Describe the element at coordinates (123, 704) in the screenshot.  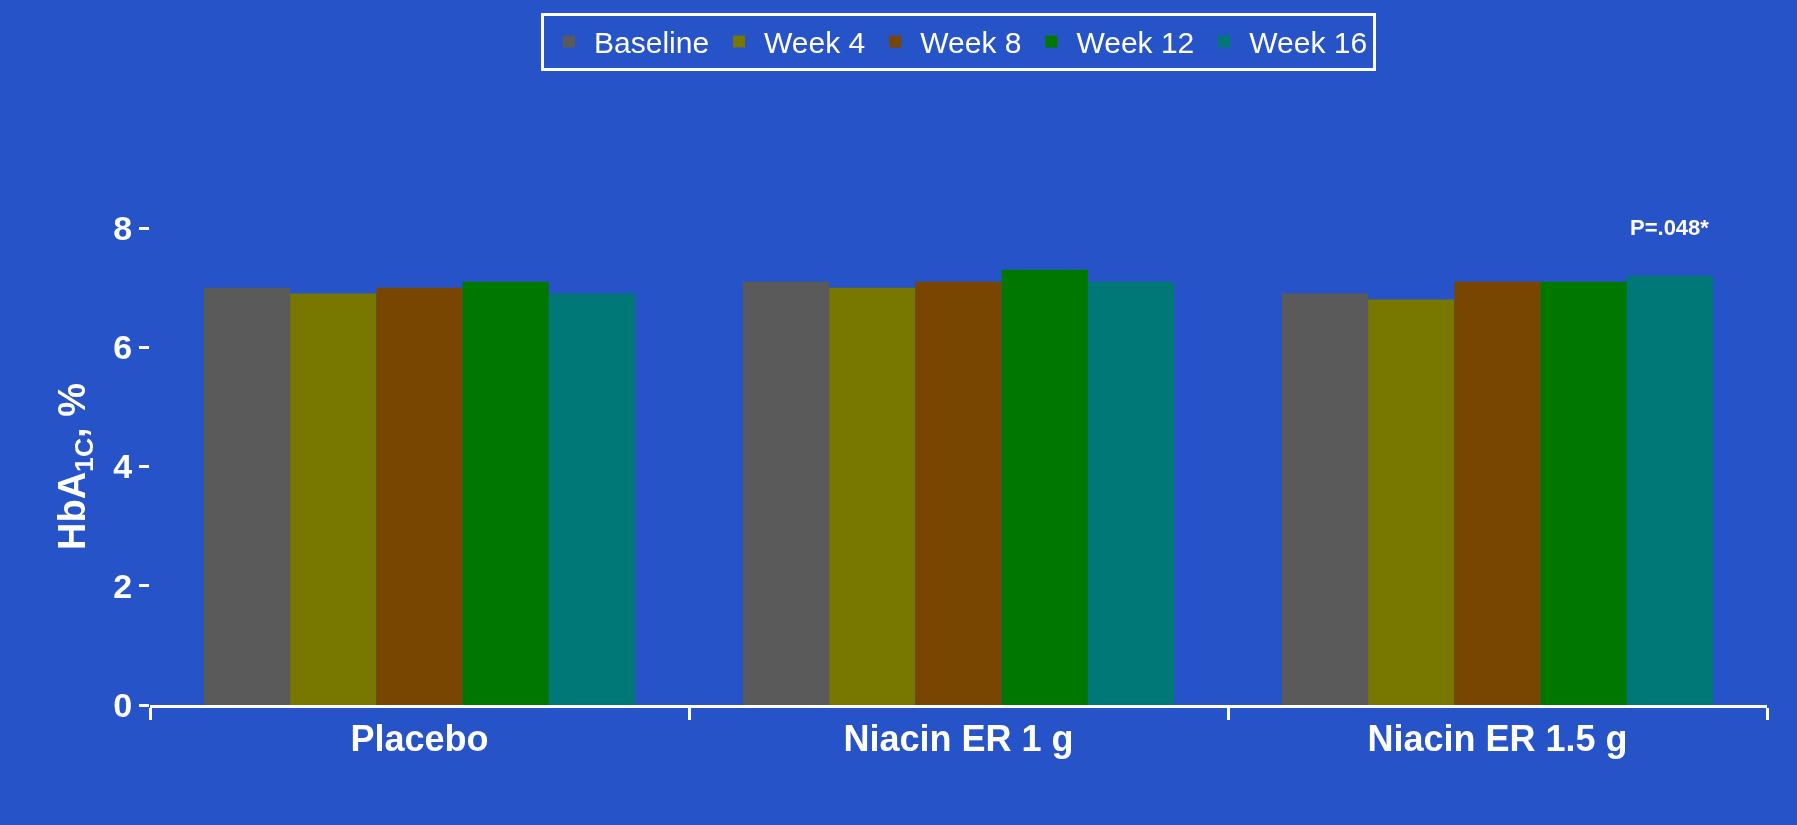
I see `y-tick-label: 0` at that location.